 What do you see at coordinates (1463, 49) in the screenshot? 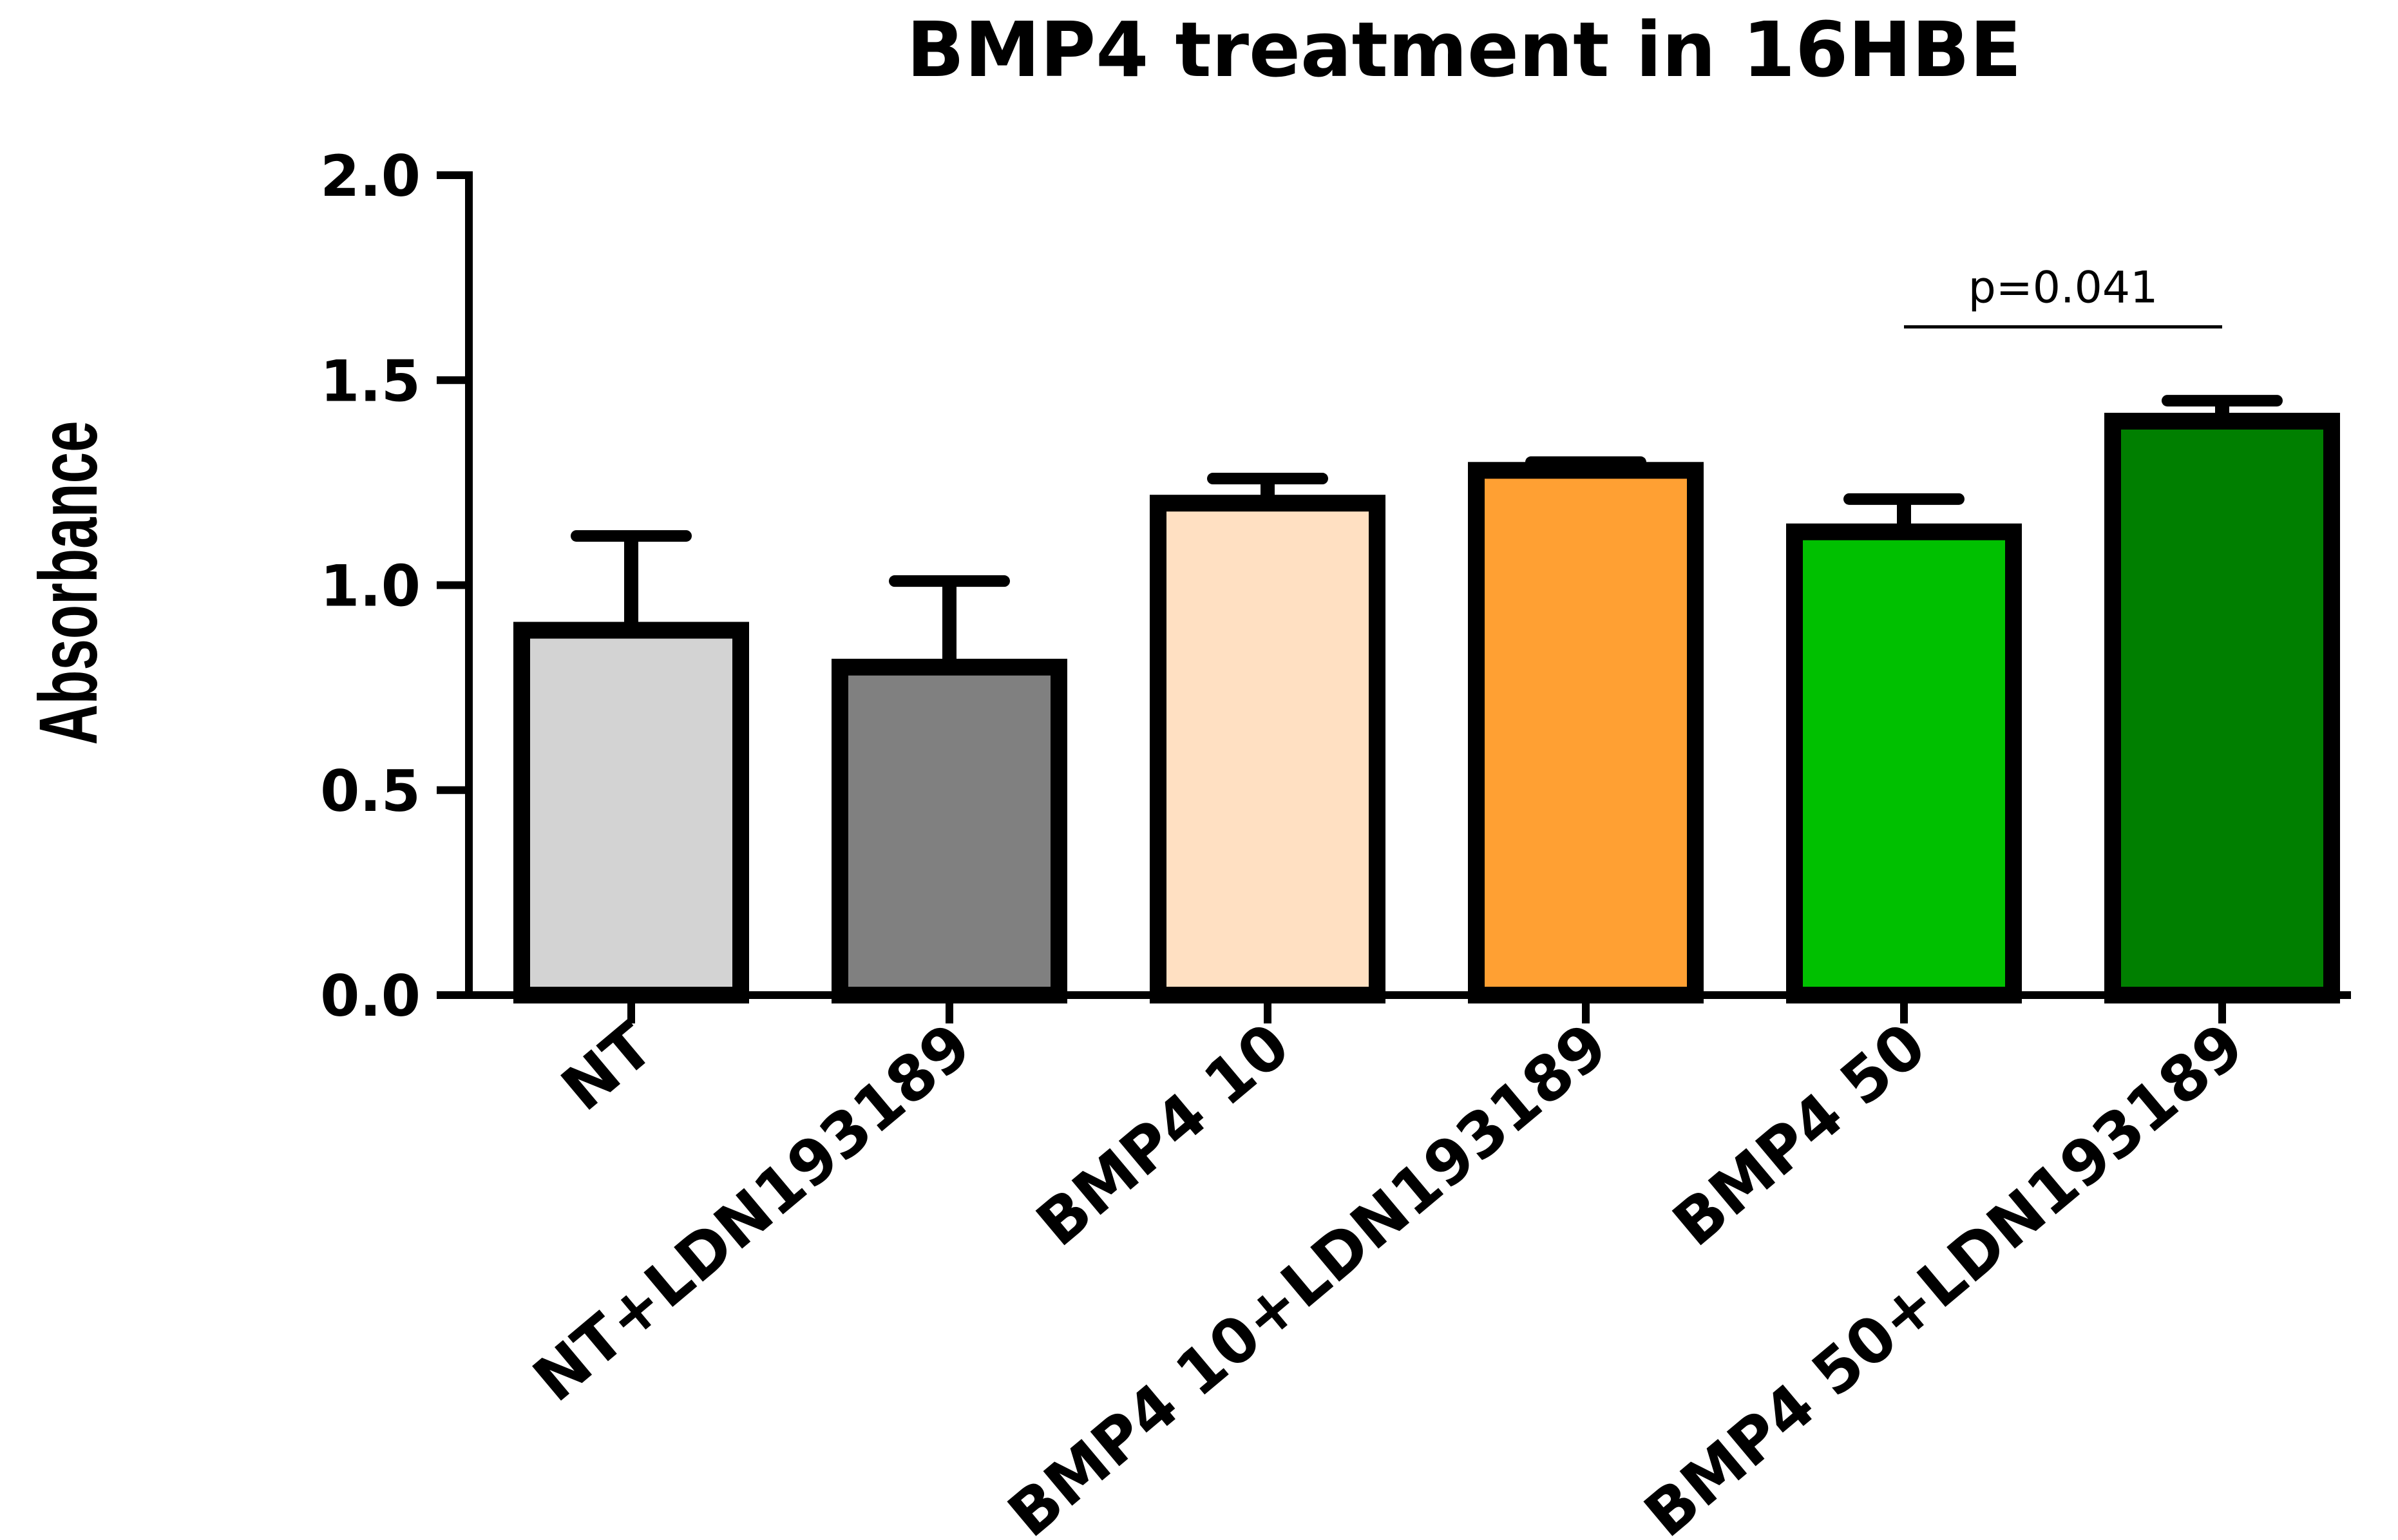
I see `chart-title: BMP4 treatment in 16HBE` at bounding box center [1463, 49].